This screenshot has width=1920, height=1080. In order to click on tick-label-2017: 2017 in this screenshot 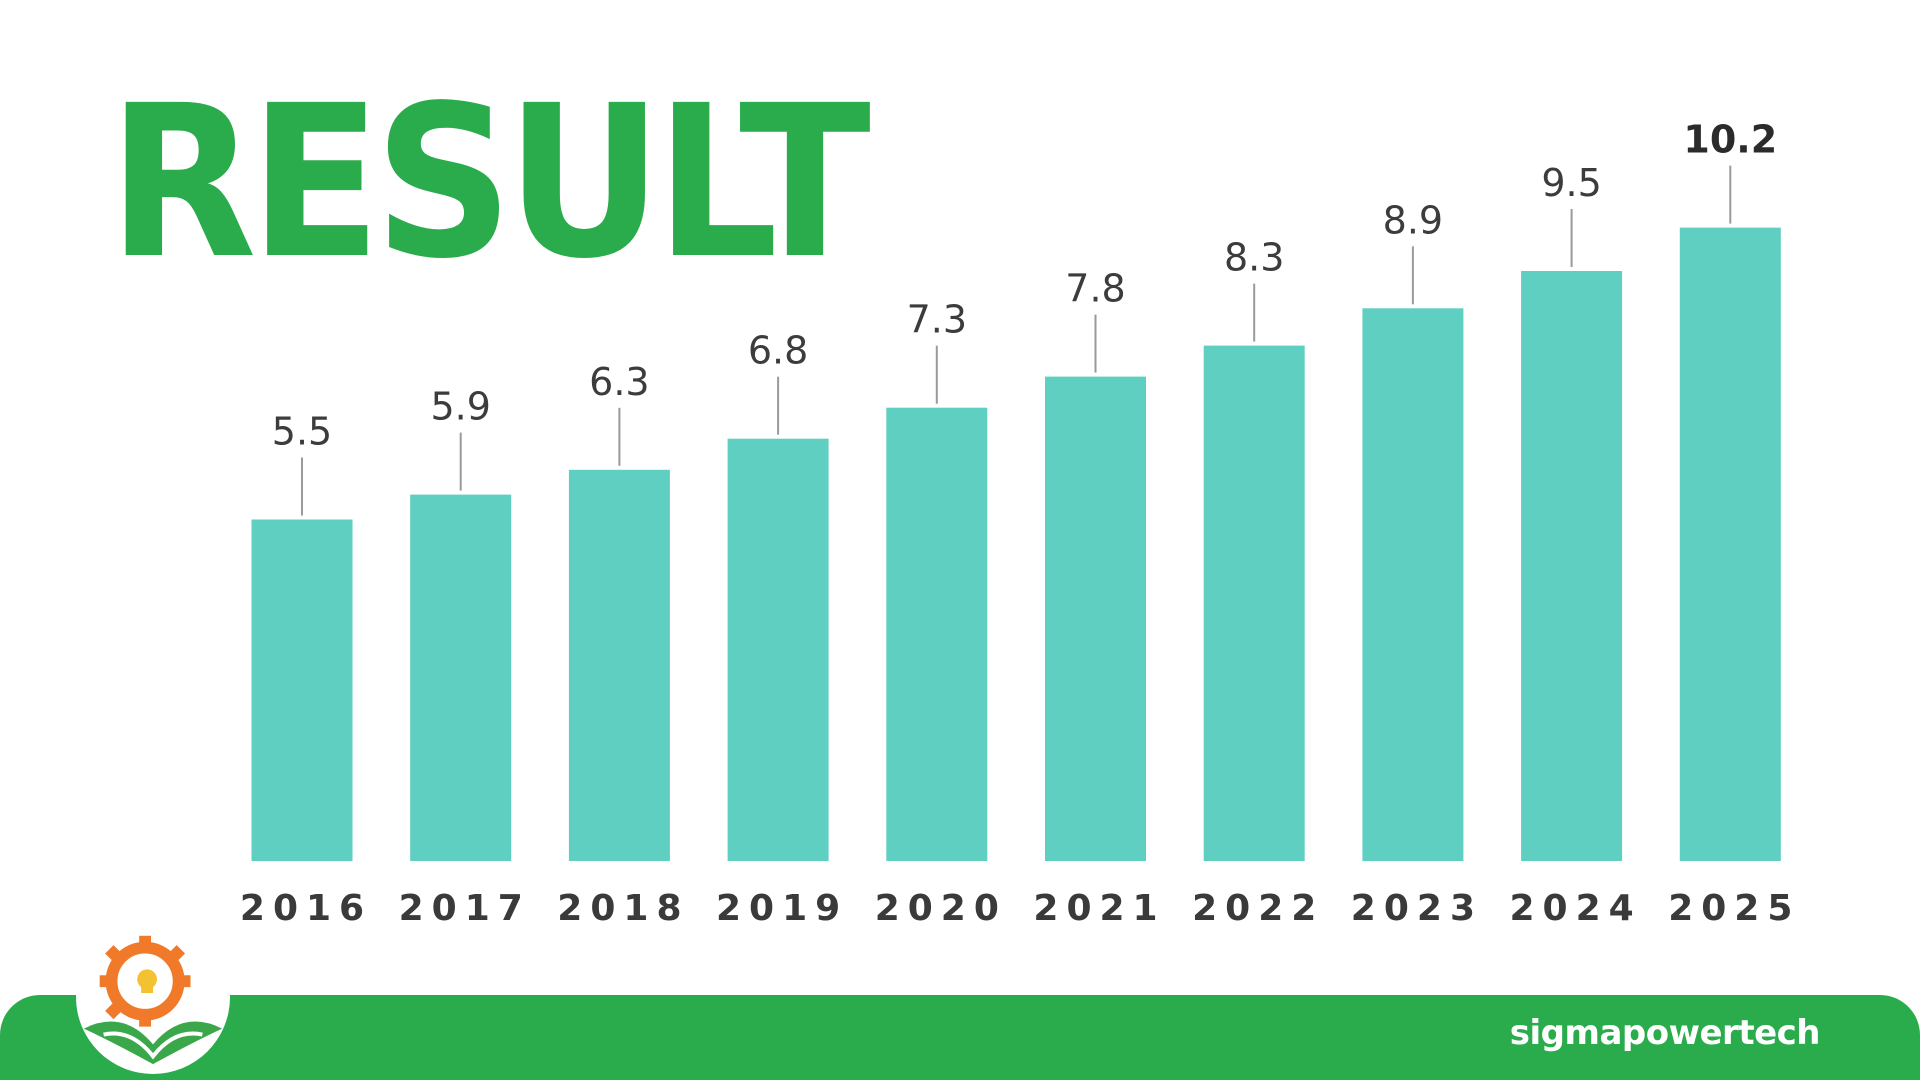, I will do `click(465, 908)`.